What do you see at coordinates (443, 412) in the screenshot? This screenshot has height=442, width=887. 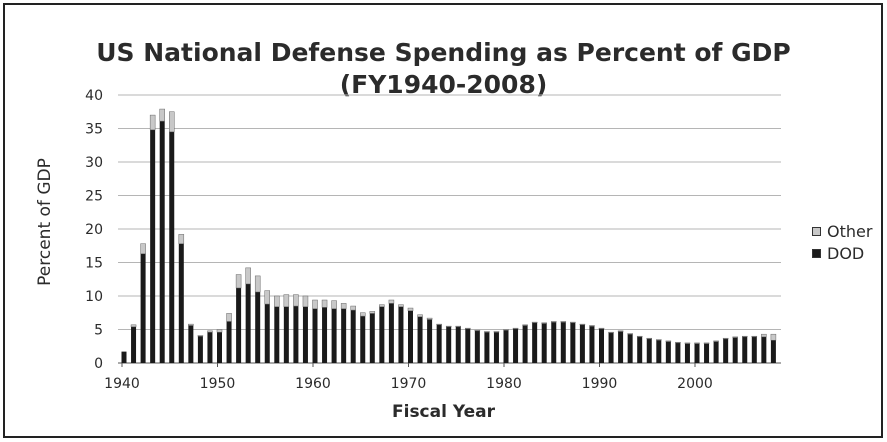 I see `x-axis-label: Fiscal Year` at bounding box center [443, 412].